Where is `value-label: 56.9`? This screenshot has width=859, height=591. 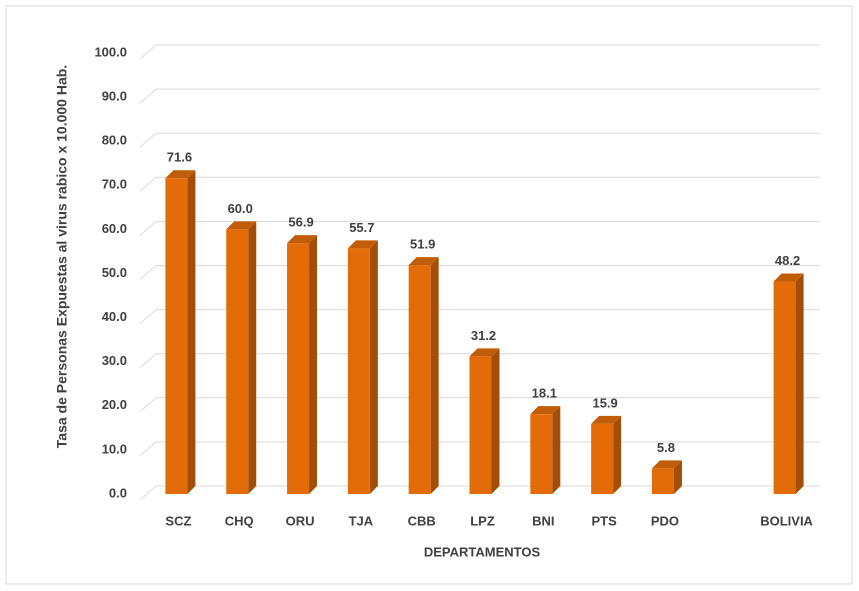
value-label: 56.9 is located at coordinates (300, 222).